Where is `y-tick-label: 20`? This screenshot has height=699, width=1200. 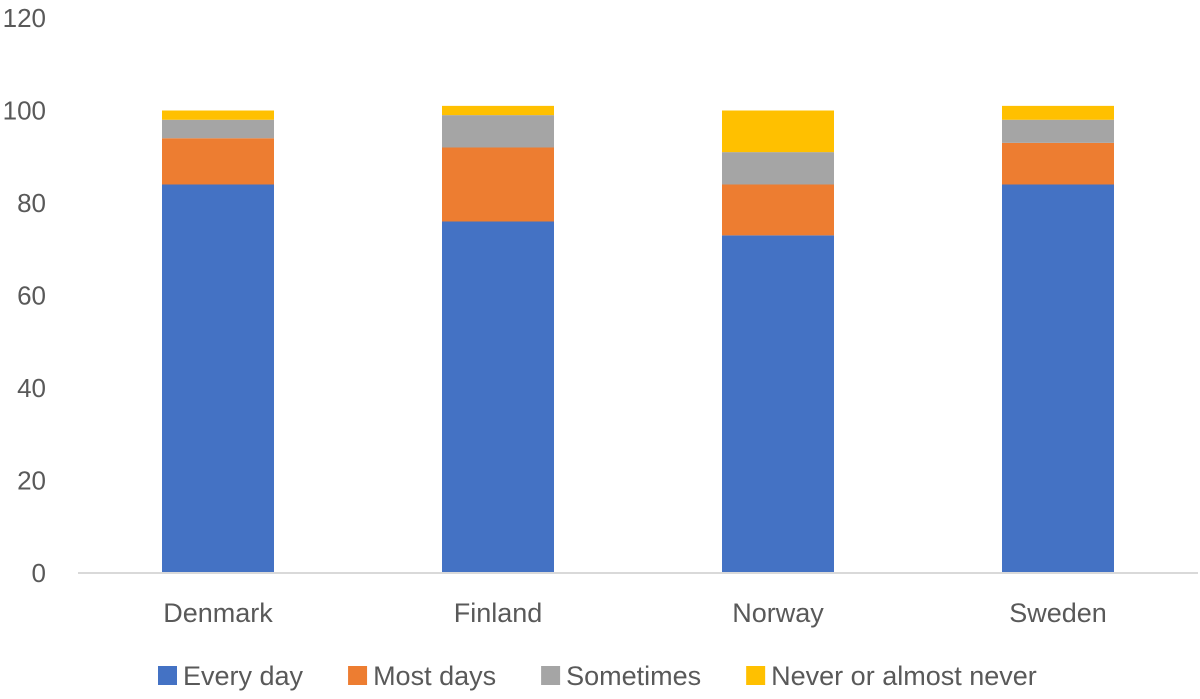 y-tick-label: 20 is located at coordinates (31, 481).